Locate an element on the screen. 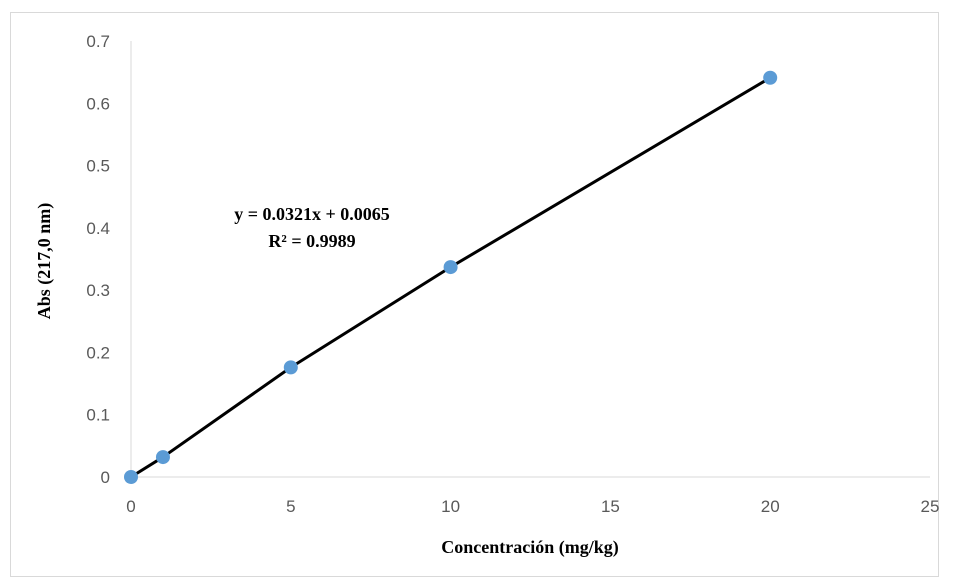 Image resolution: width=955 pixels, height=583 pixels. y-tick-label: 0.5 is located at coordinates (98, 166).